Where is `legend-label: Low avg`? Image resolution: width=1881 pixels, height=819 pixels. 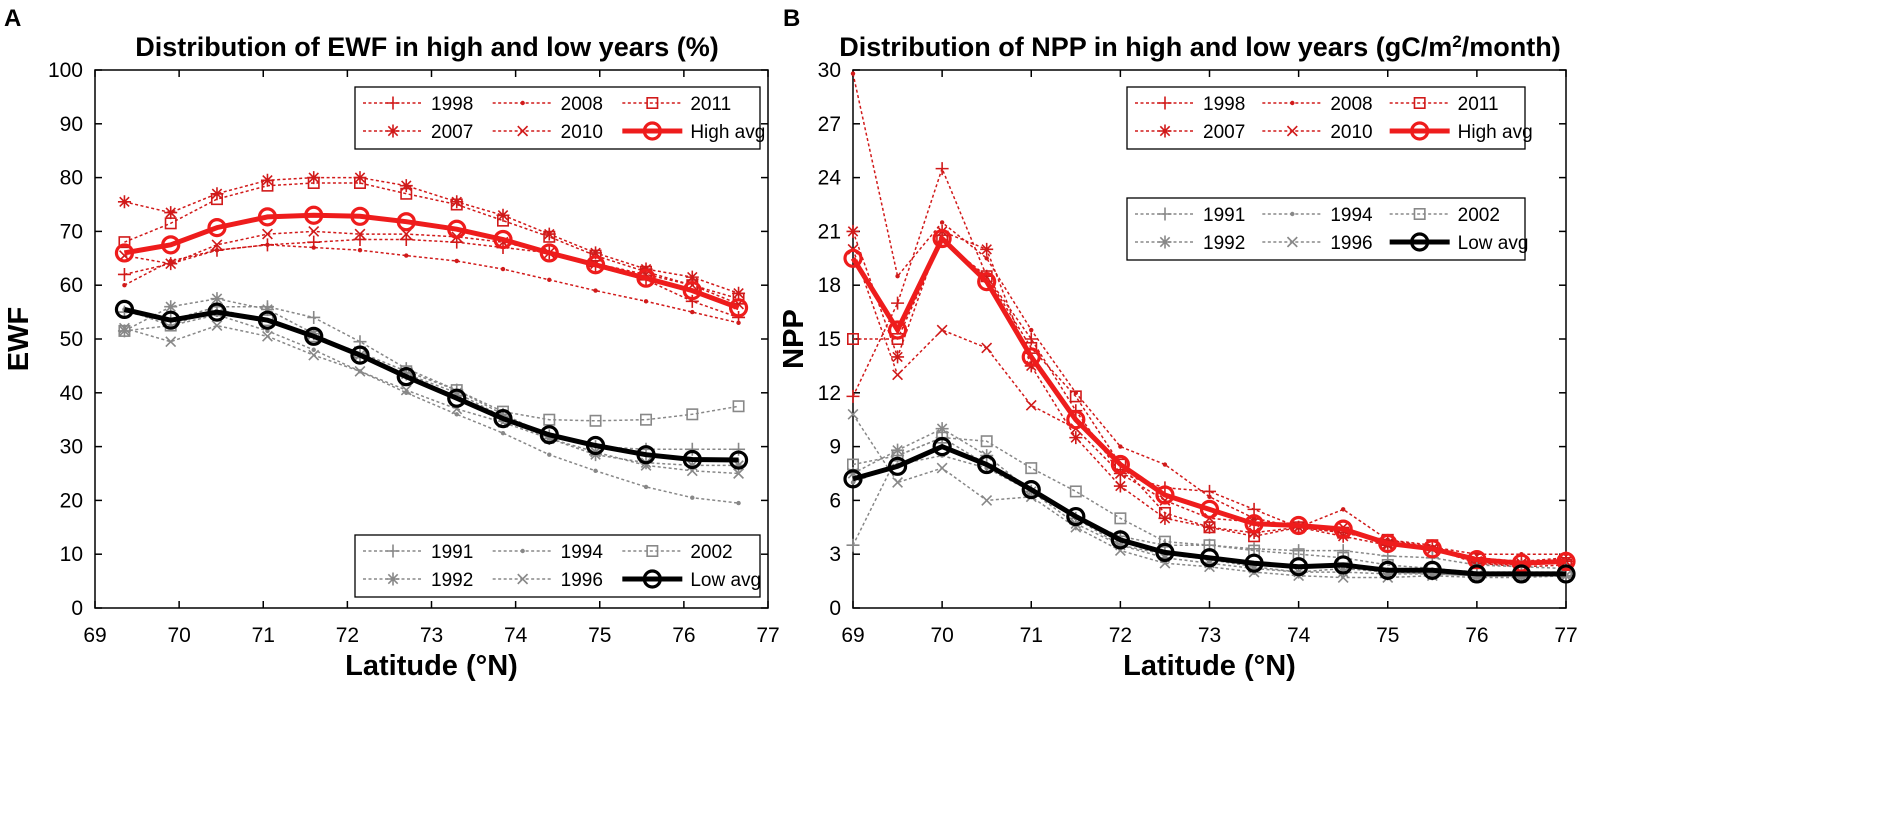 legend-label: Low avg is located at coordinates (1493, 243).